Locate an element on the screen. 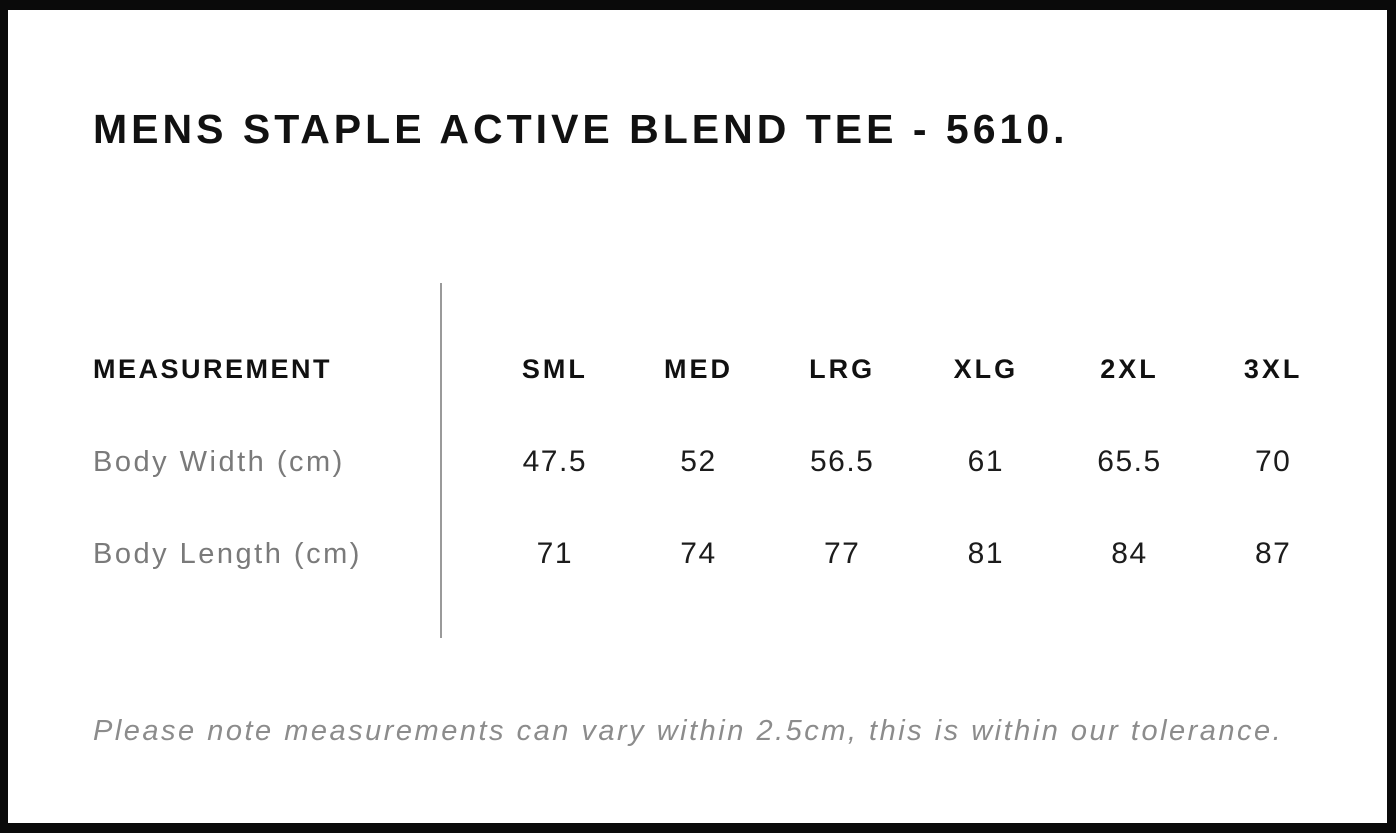 The height and width of the screenshot is (833, 1396). body-length-2xl: 84 is located at coordinates (1129, 553).